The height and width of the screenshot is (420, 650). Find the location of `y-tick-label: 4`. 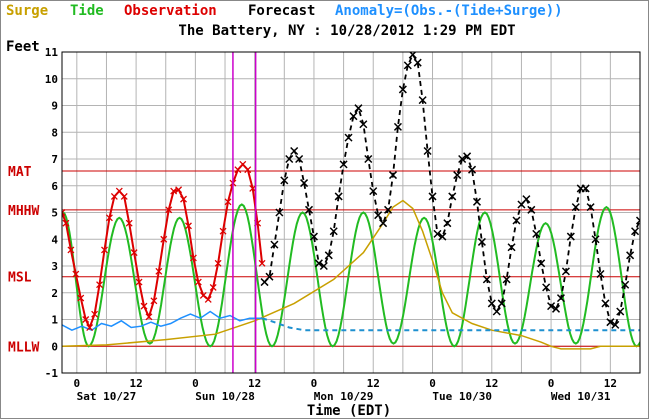

y-tick-label: 4 is located at coordinates (54, 239).